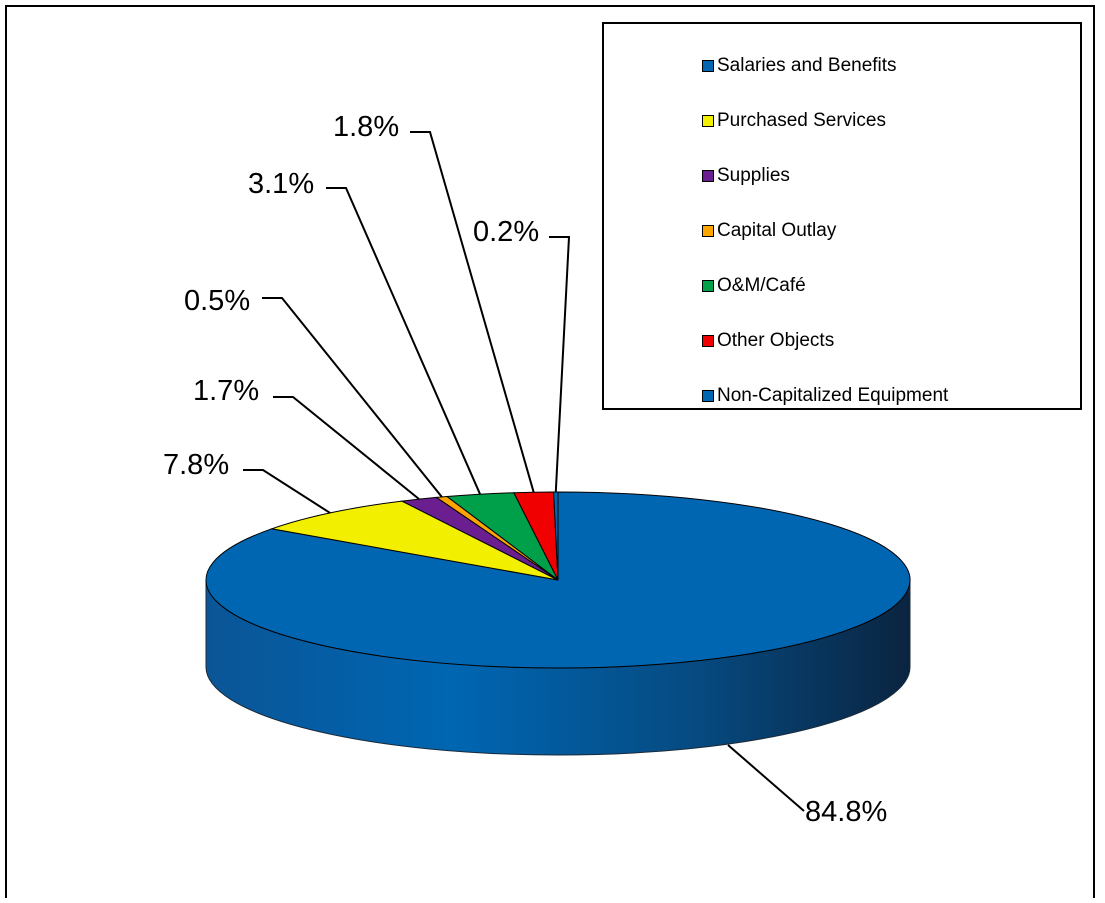  I want to click on legend-item-purchased-services: Purchased Services, so click(842, 120).